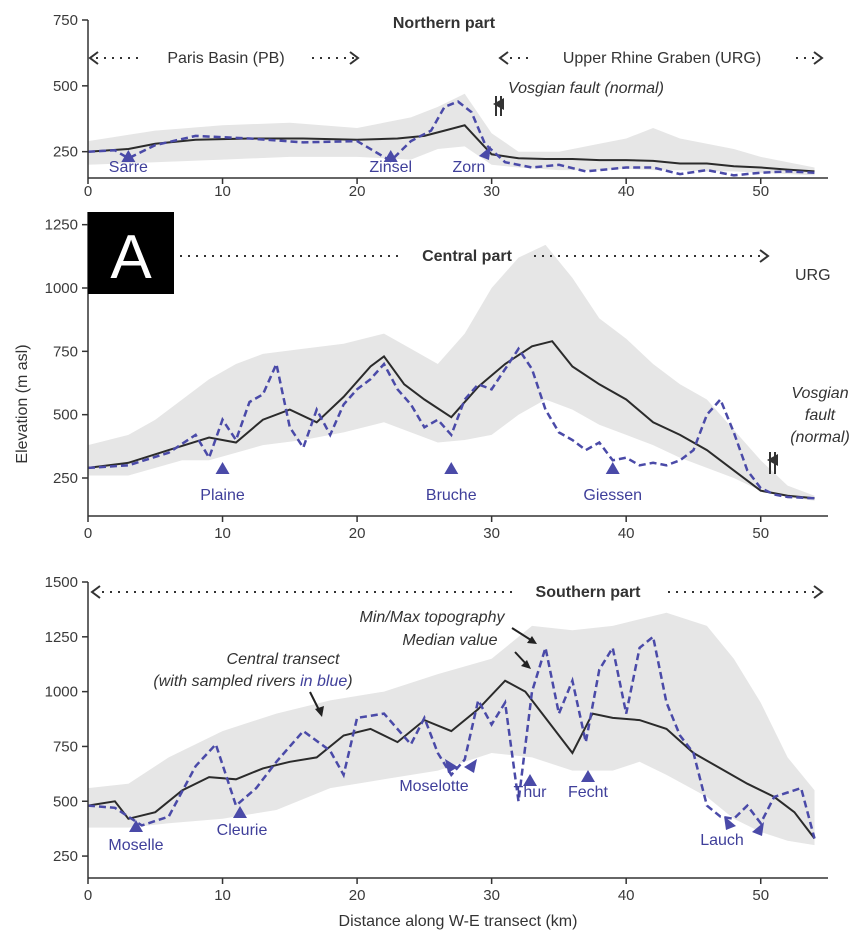 Image resolution: width=852 pixels, height=938 pixels. What do you see at coordinates (390, 156) in the screenshot?
I see `river-marker-zinsel` at bounding box center [390, 156].